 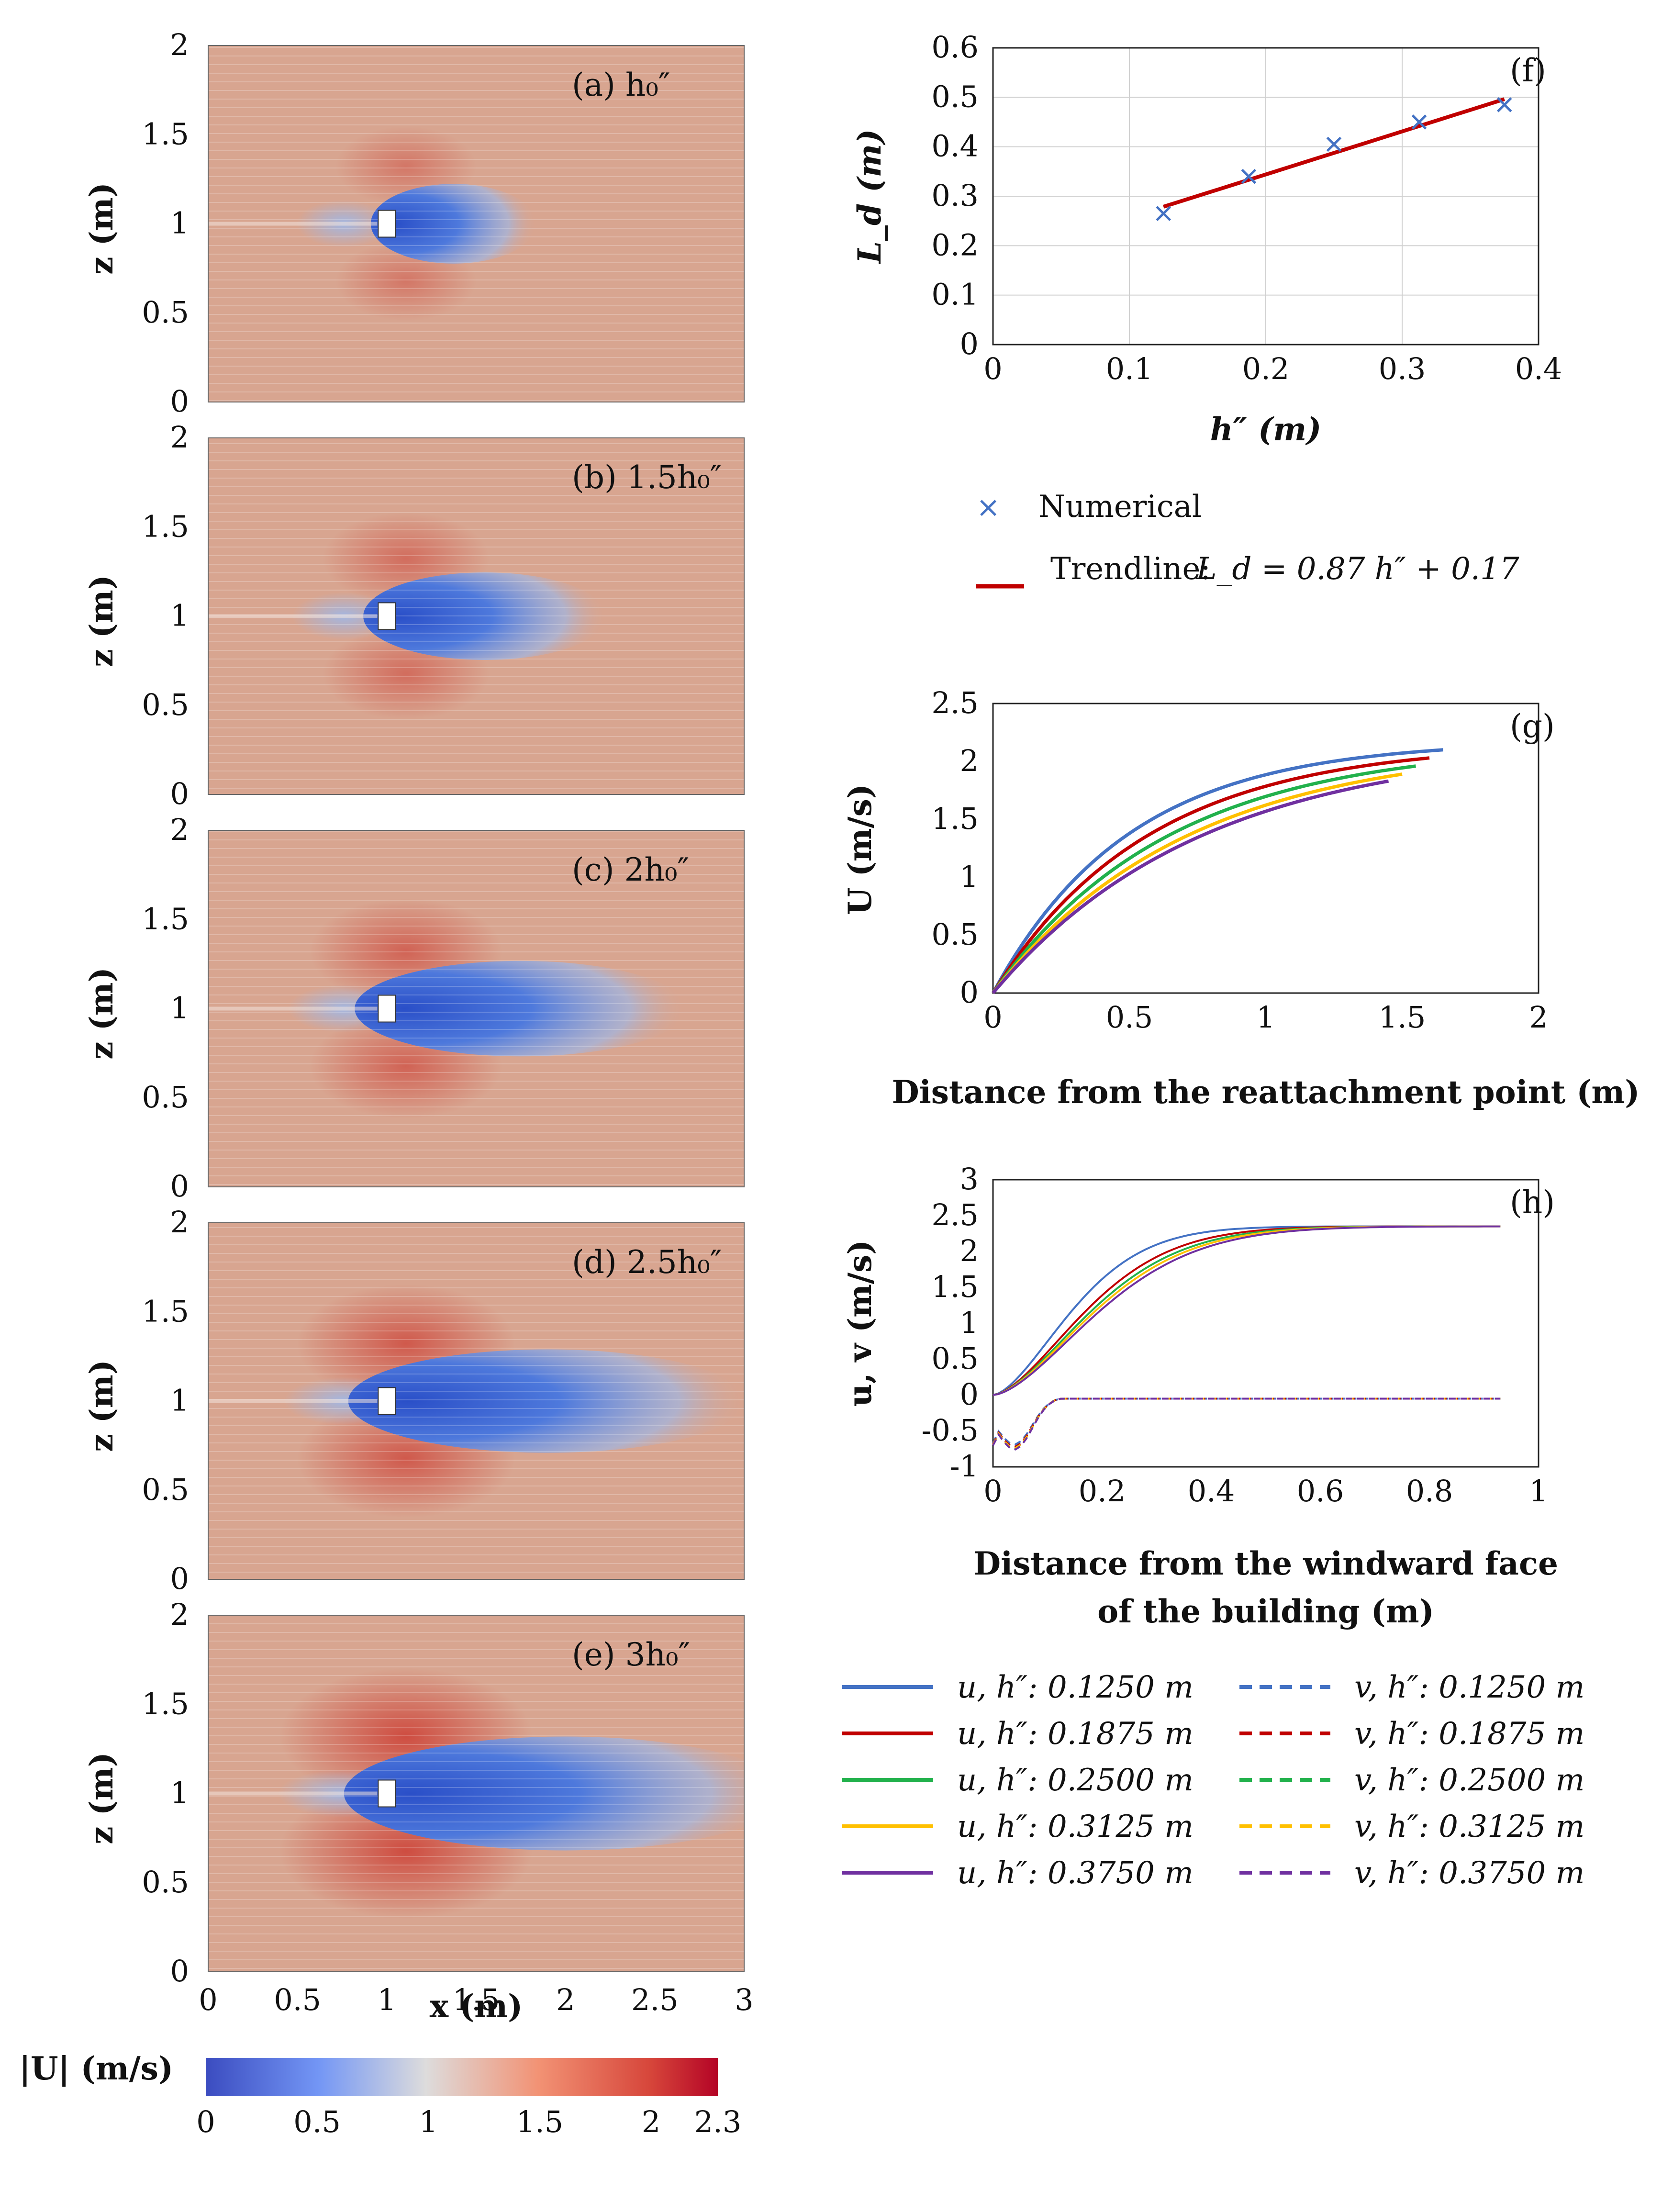 I want to click on x-tick-label: 0.3, so click(x=1402, y=368).